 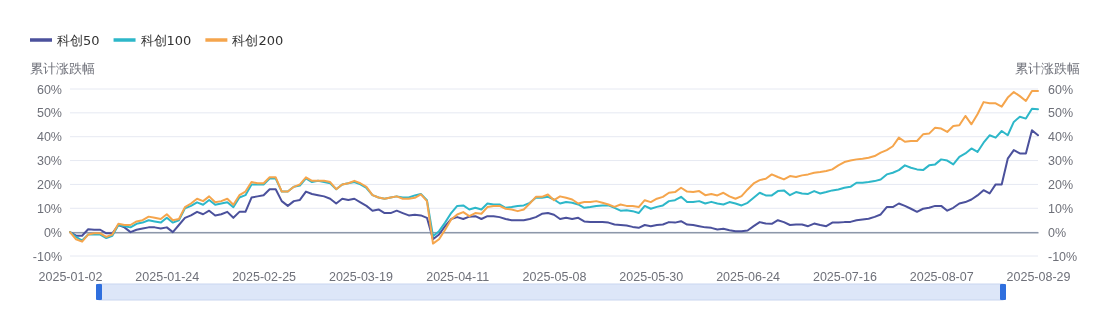 I want to click on y2-tick-label: 20%, so click(x=1061, y=184).